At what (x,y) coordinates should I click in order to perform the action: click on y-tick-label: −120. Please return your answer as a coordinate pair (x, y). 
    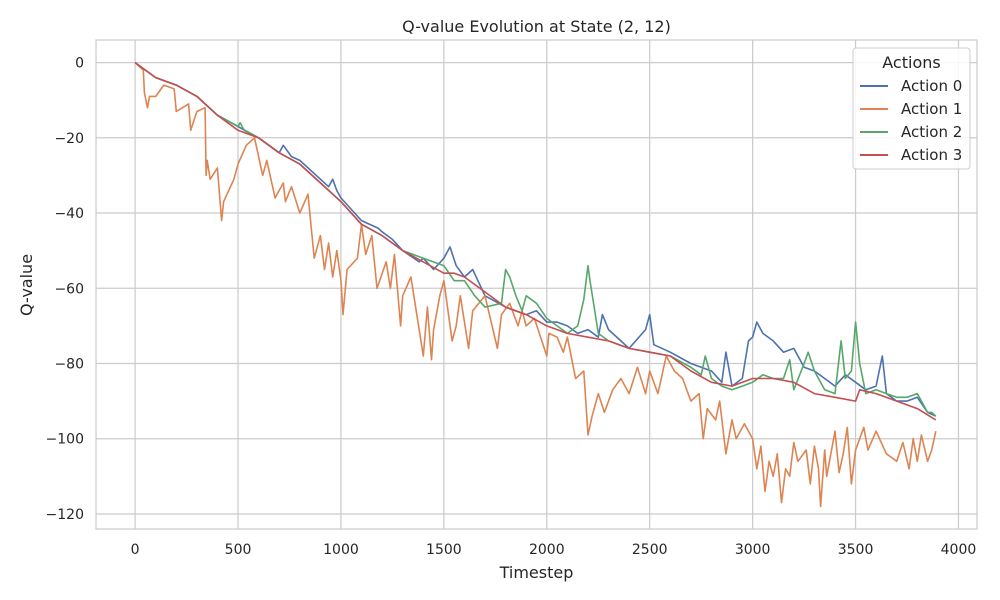
    Looking at the image, I should click on (65, 515).